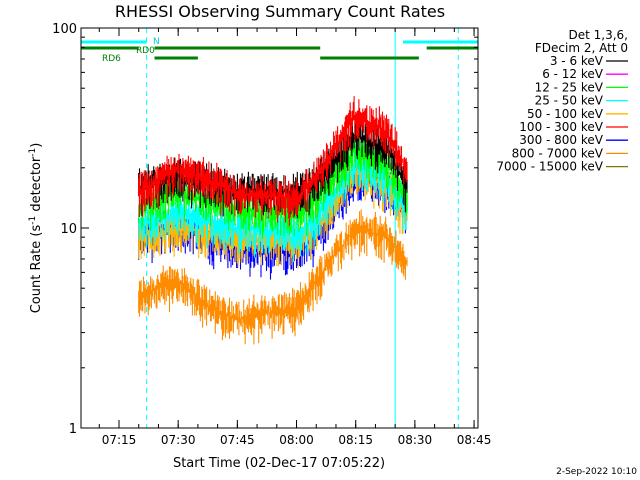 This screenshot has height=480, width=640. Describe the element at coordinates (577, 61) in the screenshot. I see `legend-label: 3 - 6 keV` at that location.